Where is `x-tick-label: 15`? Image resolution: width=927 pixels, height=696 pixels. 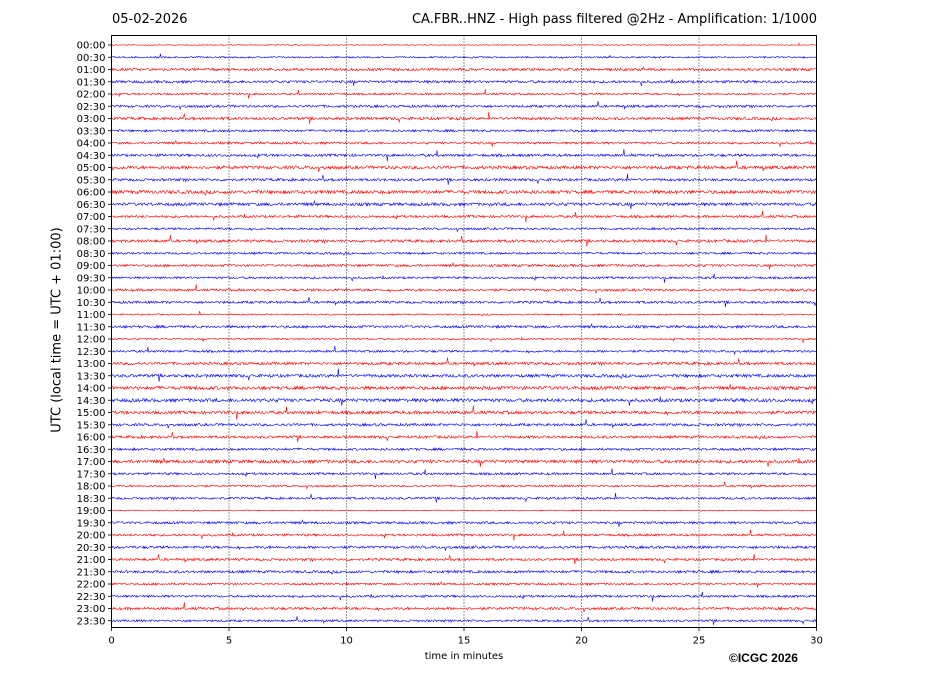 x-tick-label: 15 is located at coordinates (464, 641).